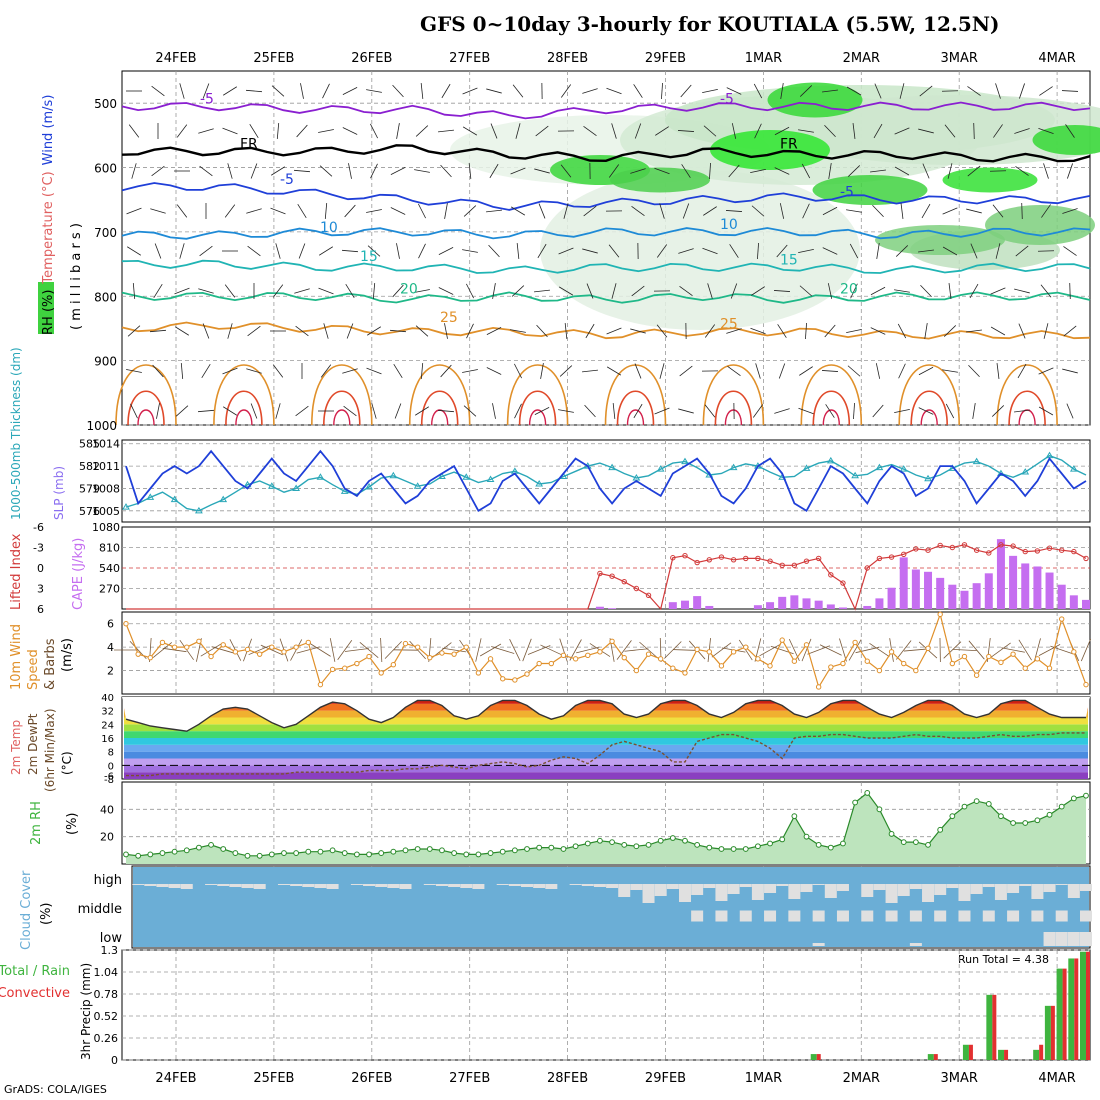 The width and height of the screenshot is (1100, 1100). What do you see at coordinates (371, 1078) in the screenshot?
I see `date-tick-label: 26FEB` at bounding box center [371, 1078].